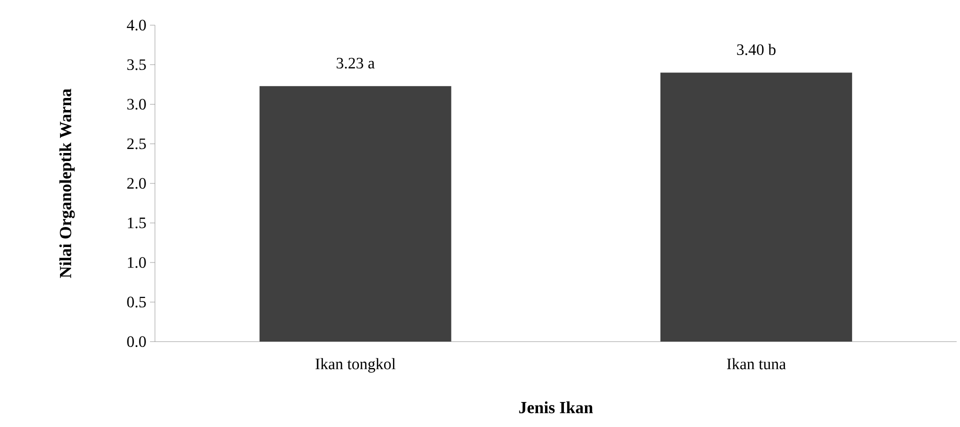 The width and height of the screenshot is (960, 427). What do you see at coordinates (756, 364) in the screenshot?
I see `x-tick-label: Ikan tuna` at bounding box center [756, 364].